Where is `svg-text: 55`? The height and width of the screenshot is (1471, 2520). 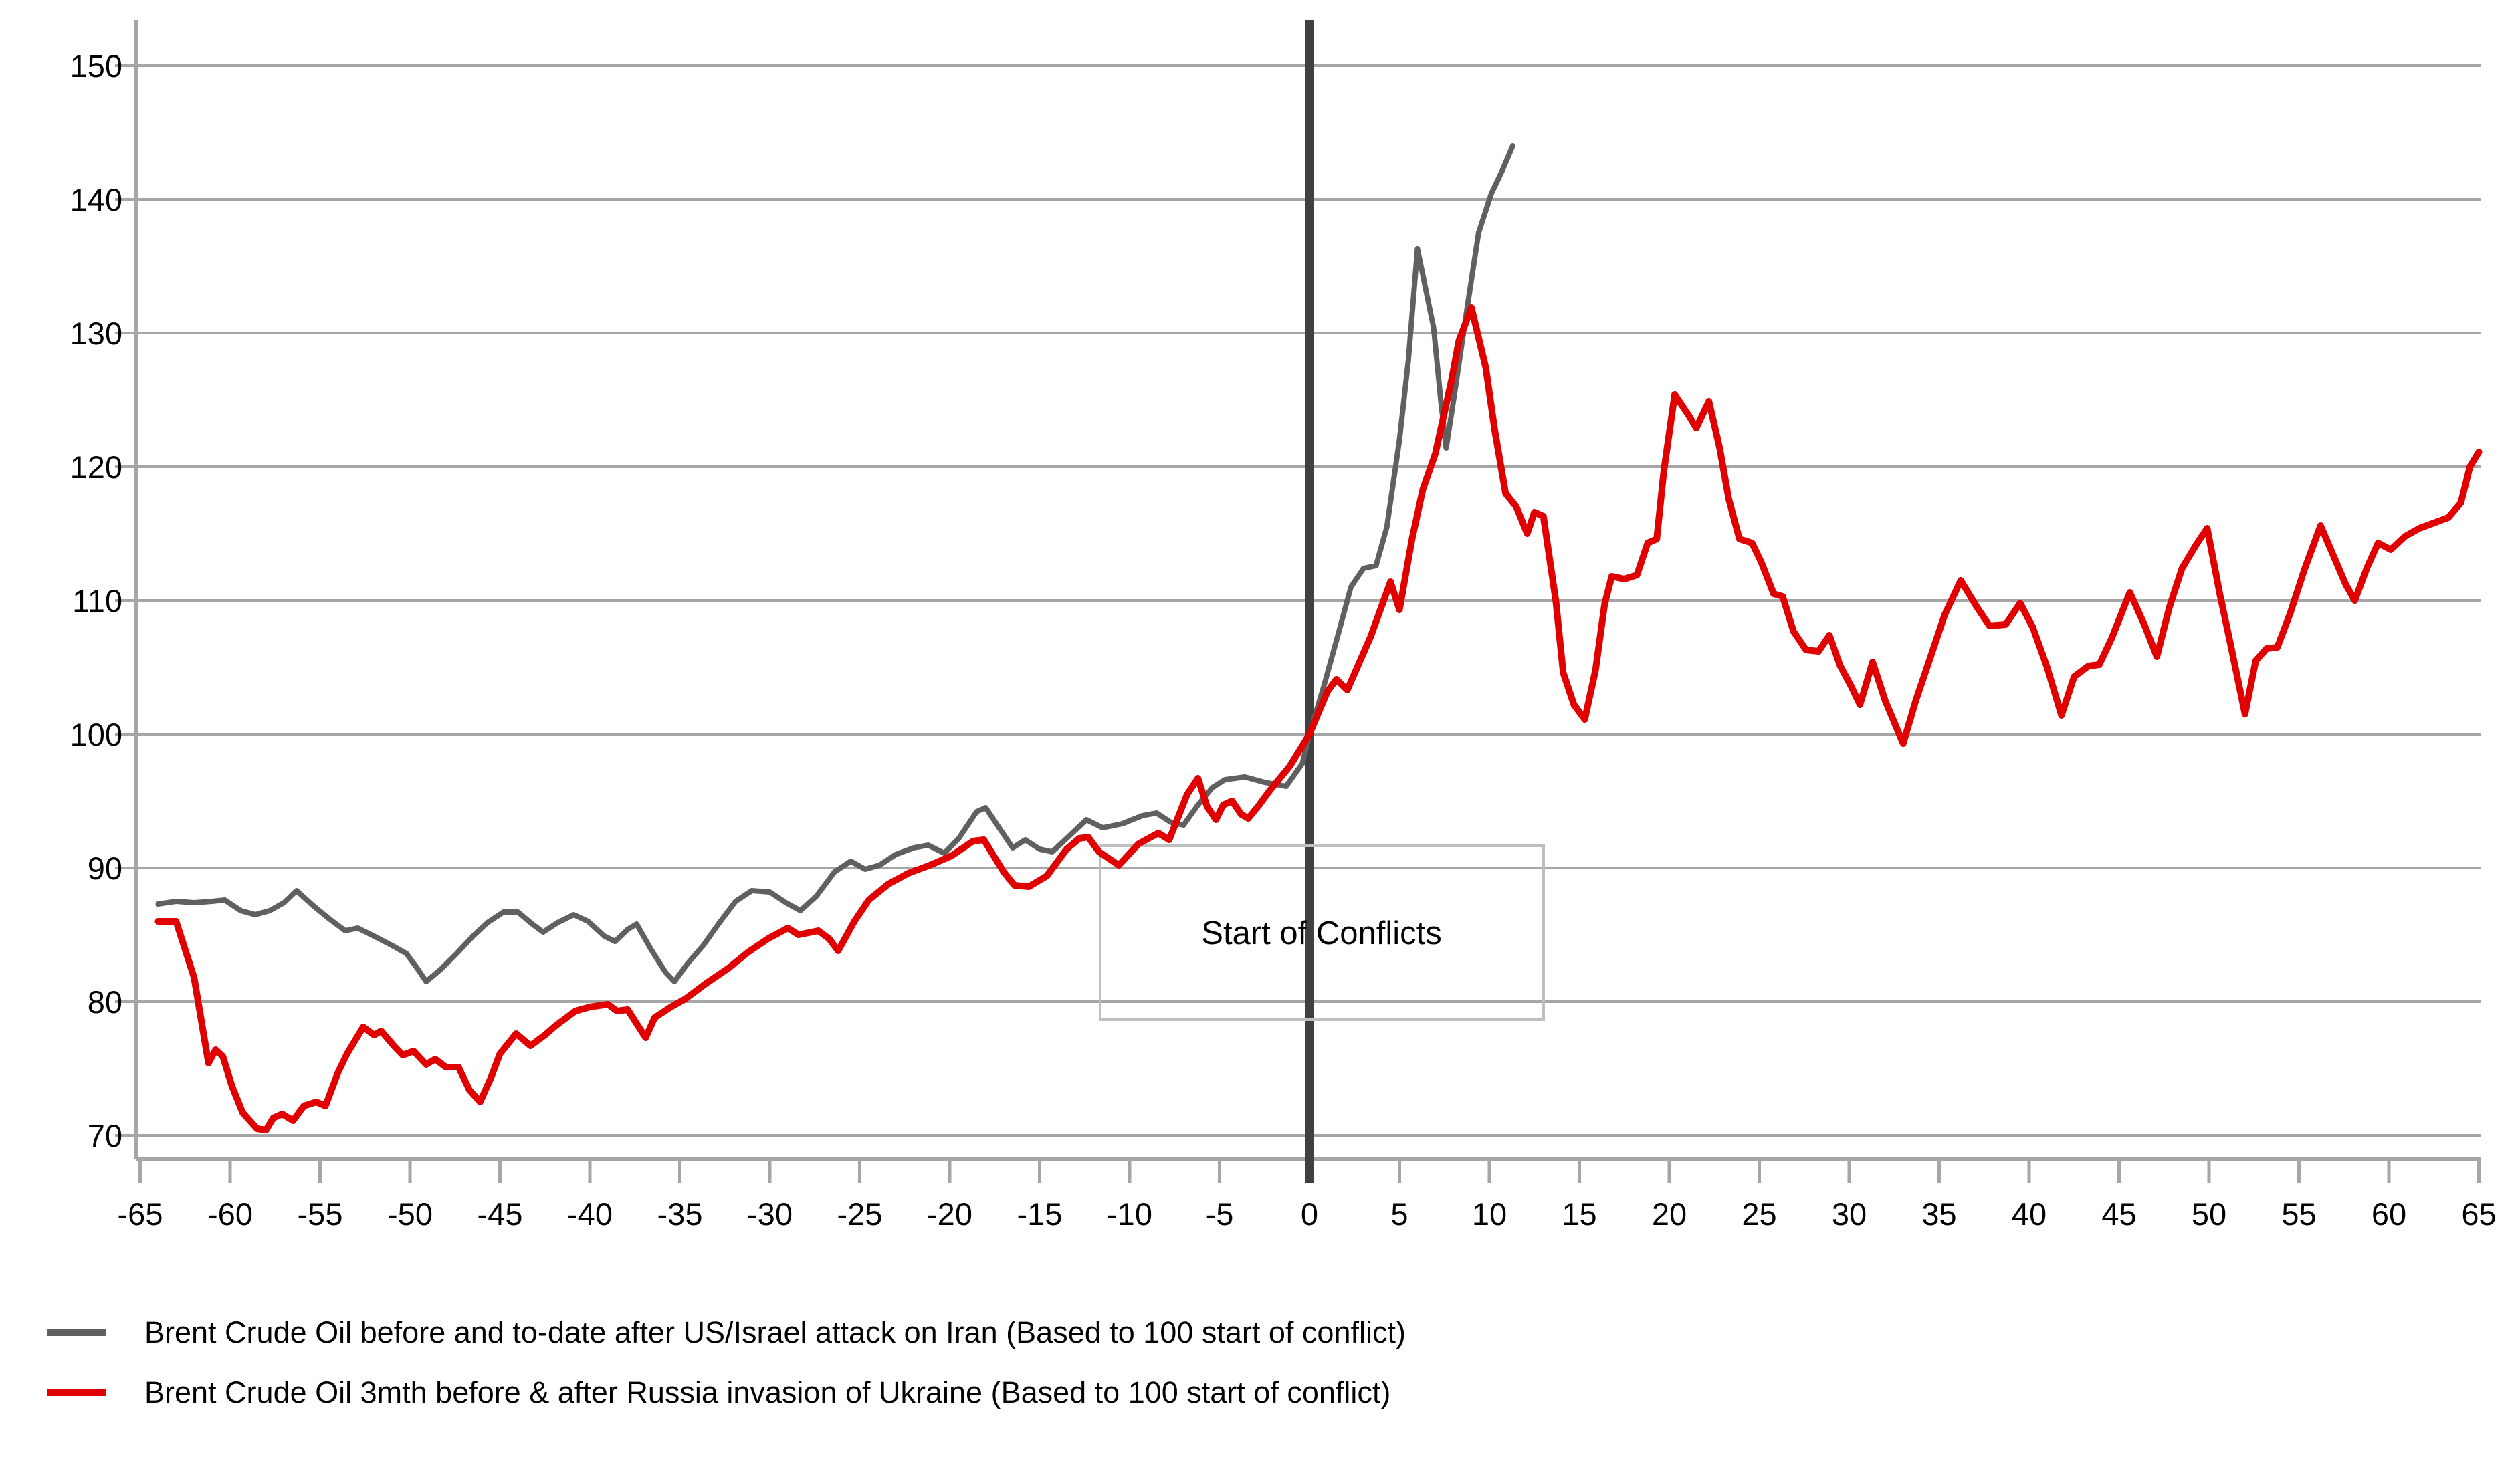 svg-text: 55 is located at coordinates (2298, 1214).